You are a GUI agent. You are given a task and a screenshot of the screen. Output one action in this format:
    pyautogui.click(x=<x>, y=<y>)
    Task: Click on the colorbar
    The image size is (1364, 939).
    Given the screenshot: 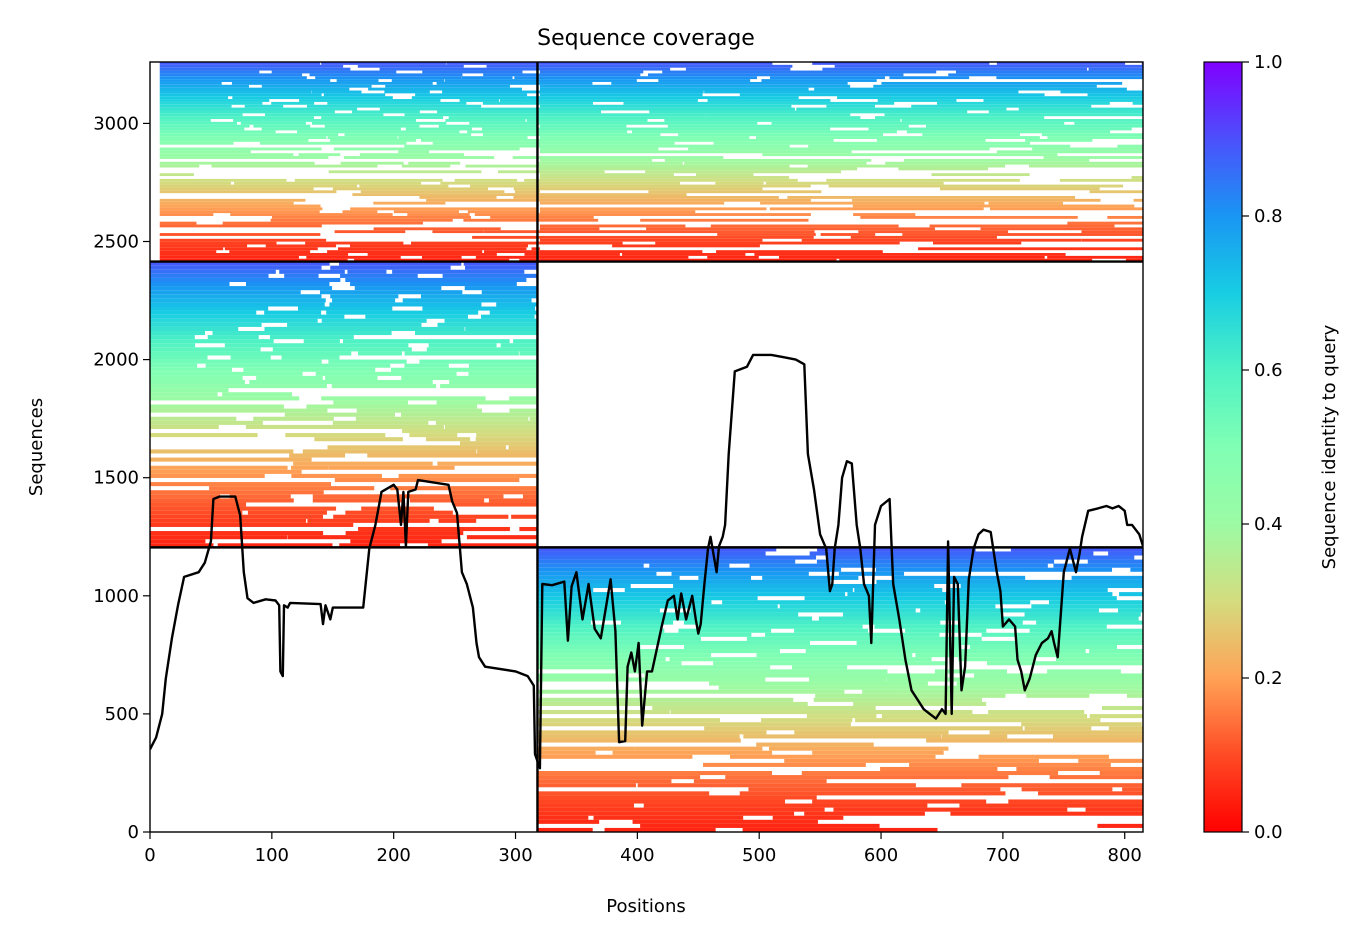 What is the action you would take?
    pyautogui.click(x=1223, y=447)
    